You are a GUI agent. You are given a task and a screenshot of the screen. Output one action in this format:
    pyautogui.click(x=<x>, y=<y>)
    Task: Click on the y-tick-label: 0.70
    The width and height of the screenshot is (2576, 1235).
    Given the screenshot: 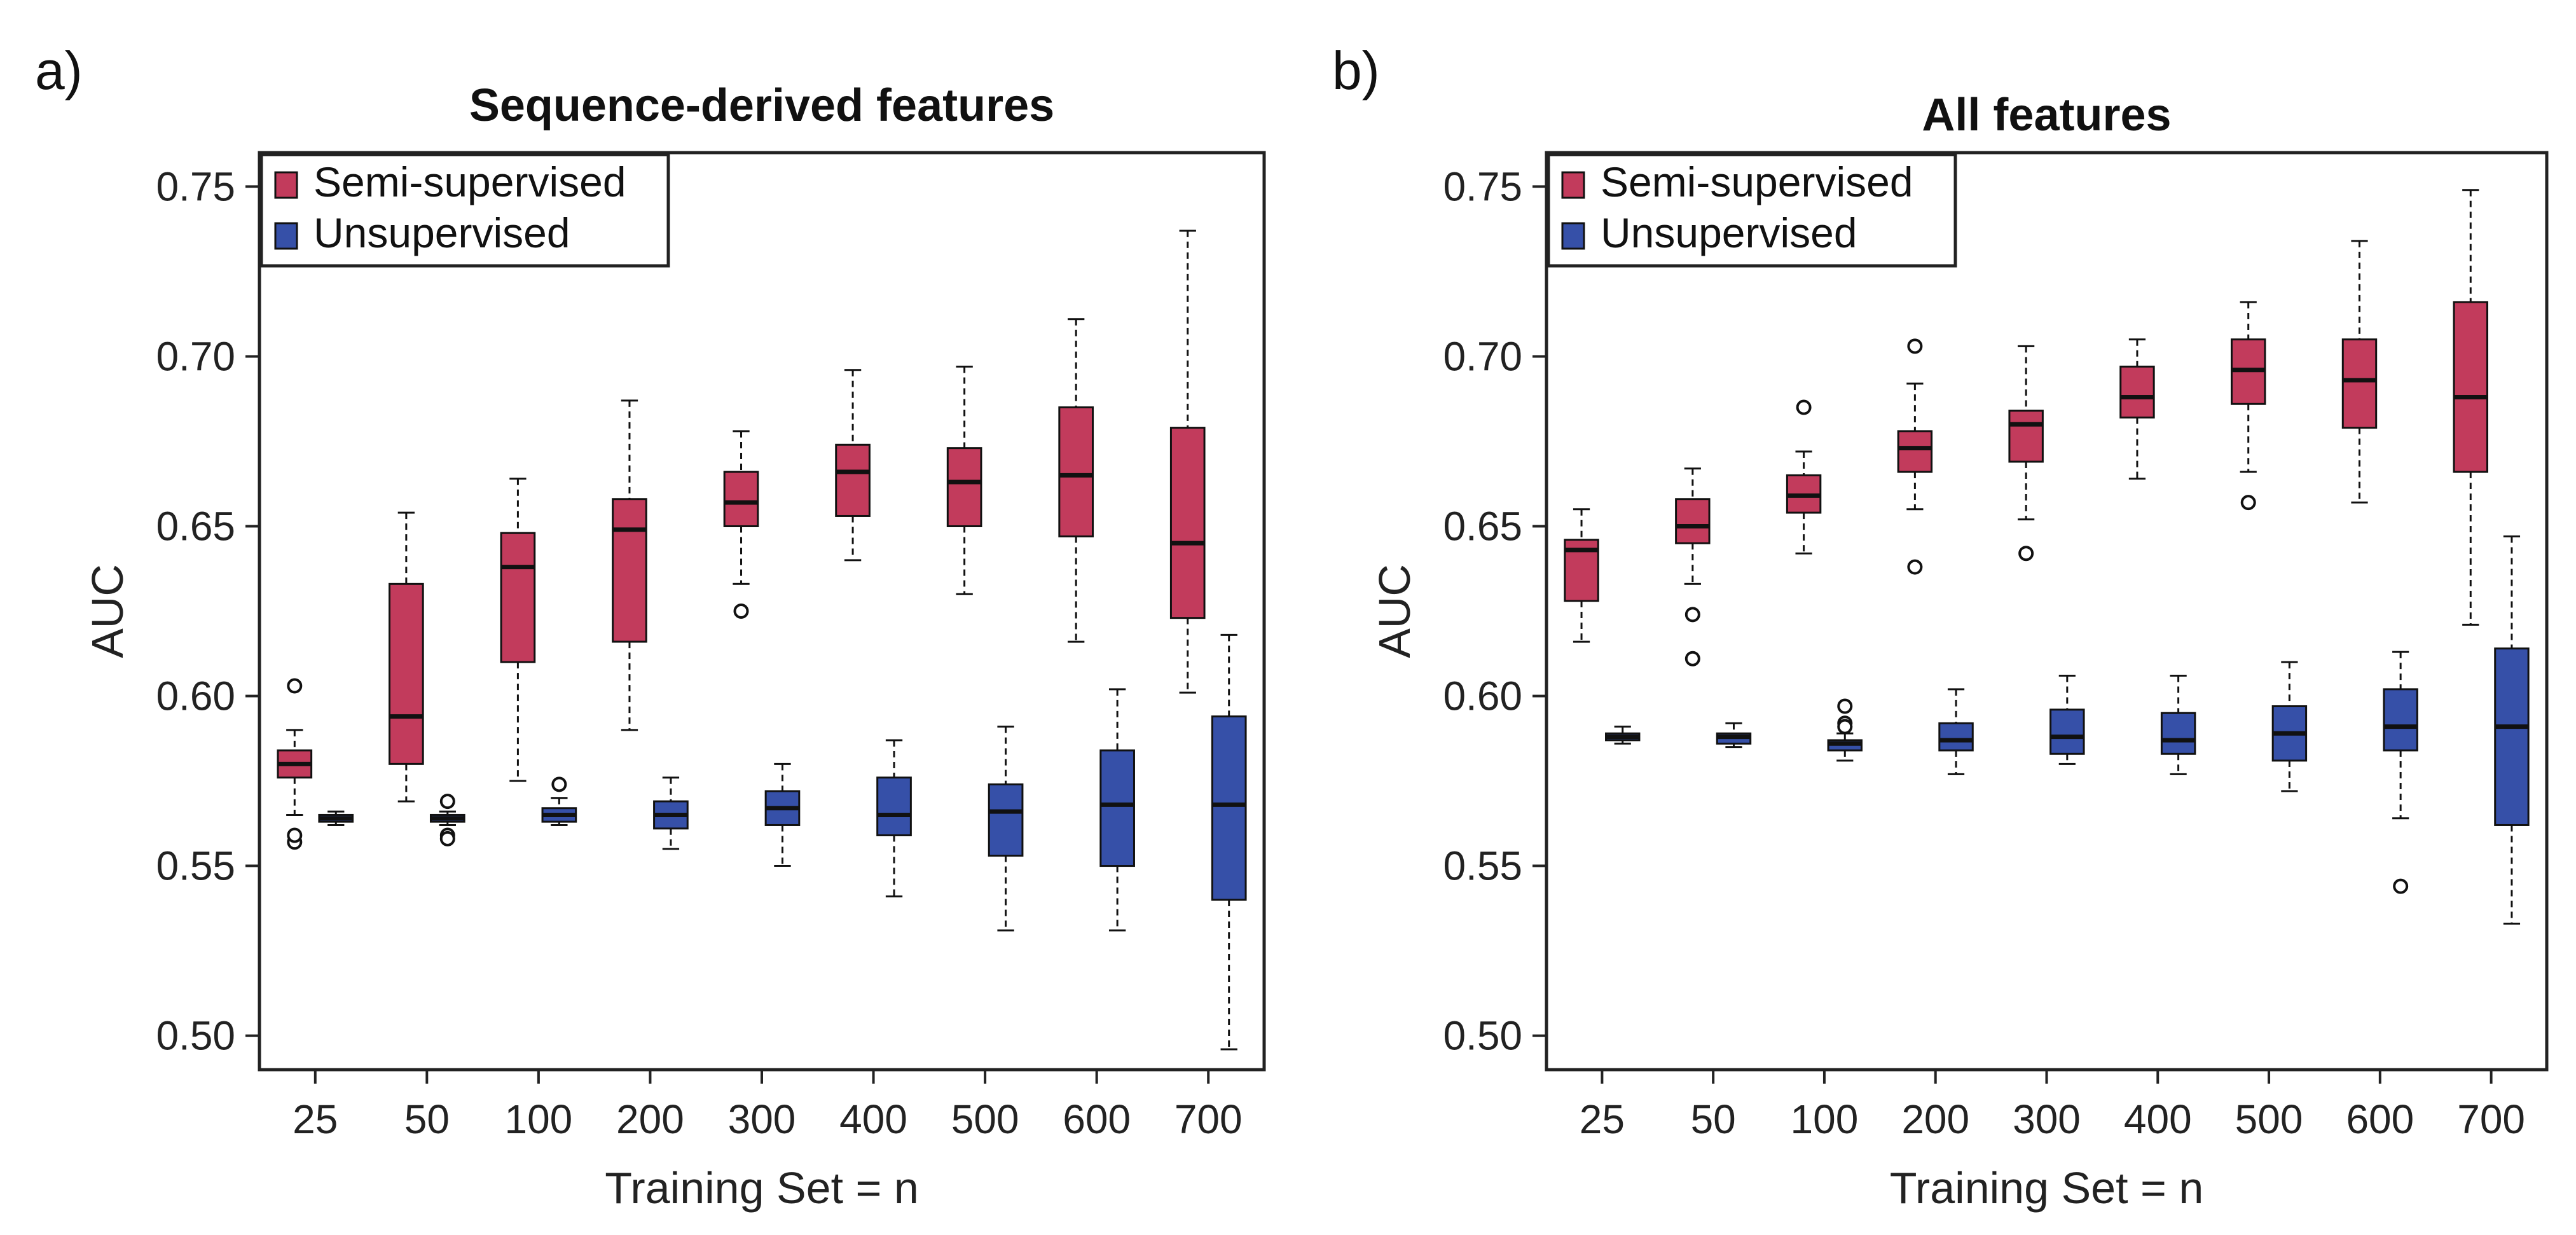 What is the action you would take?
    pyautogui.click(x=195, y=356)
    